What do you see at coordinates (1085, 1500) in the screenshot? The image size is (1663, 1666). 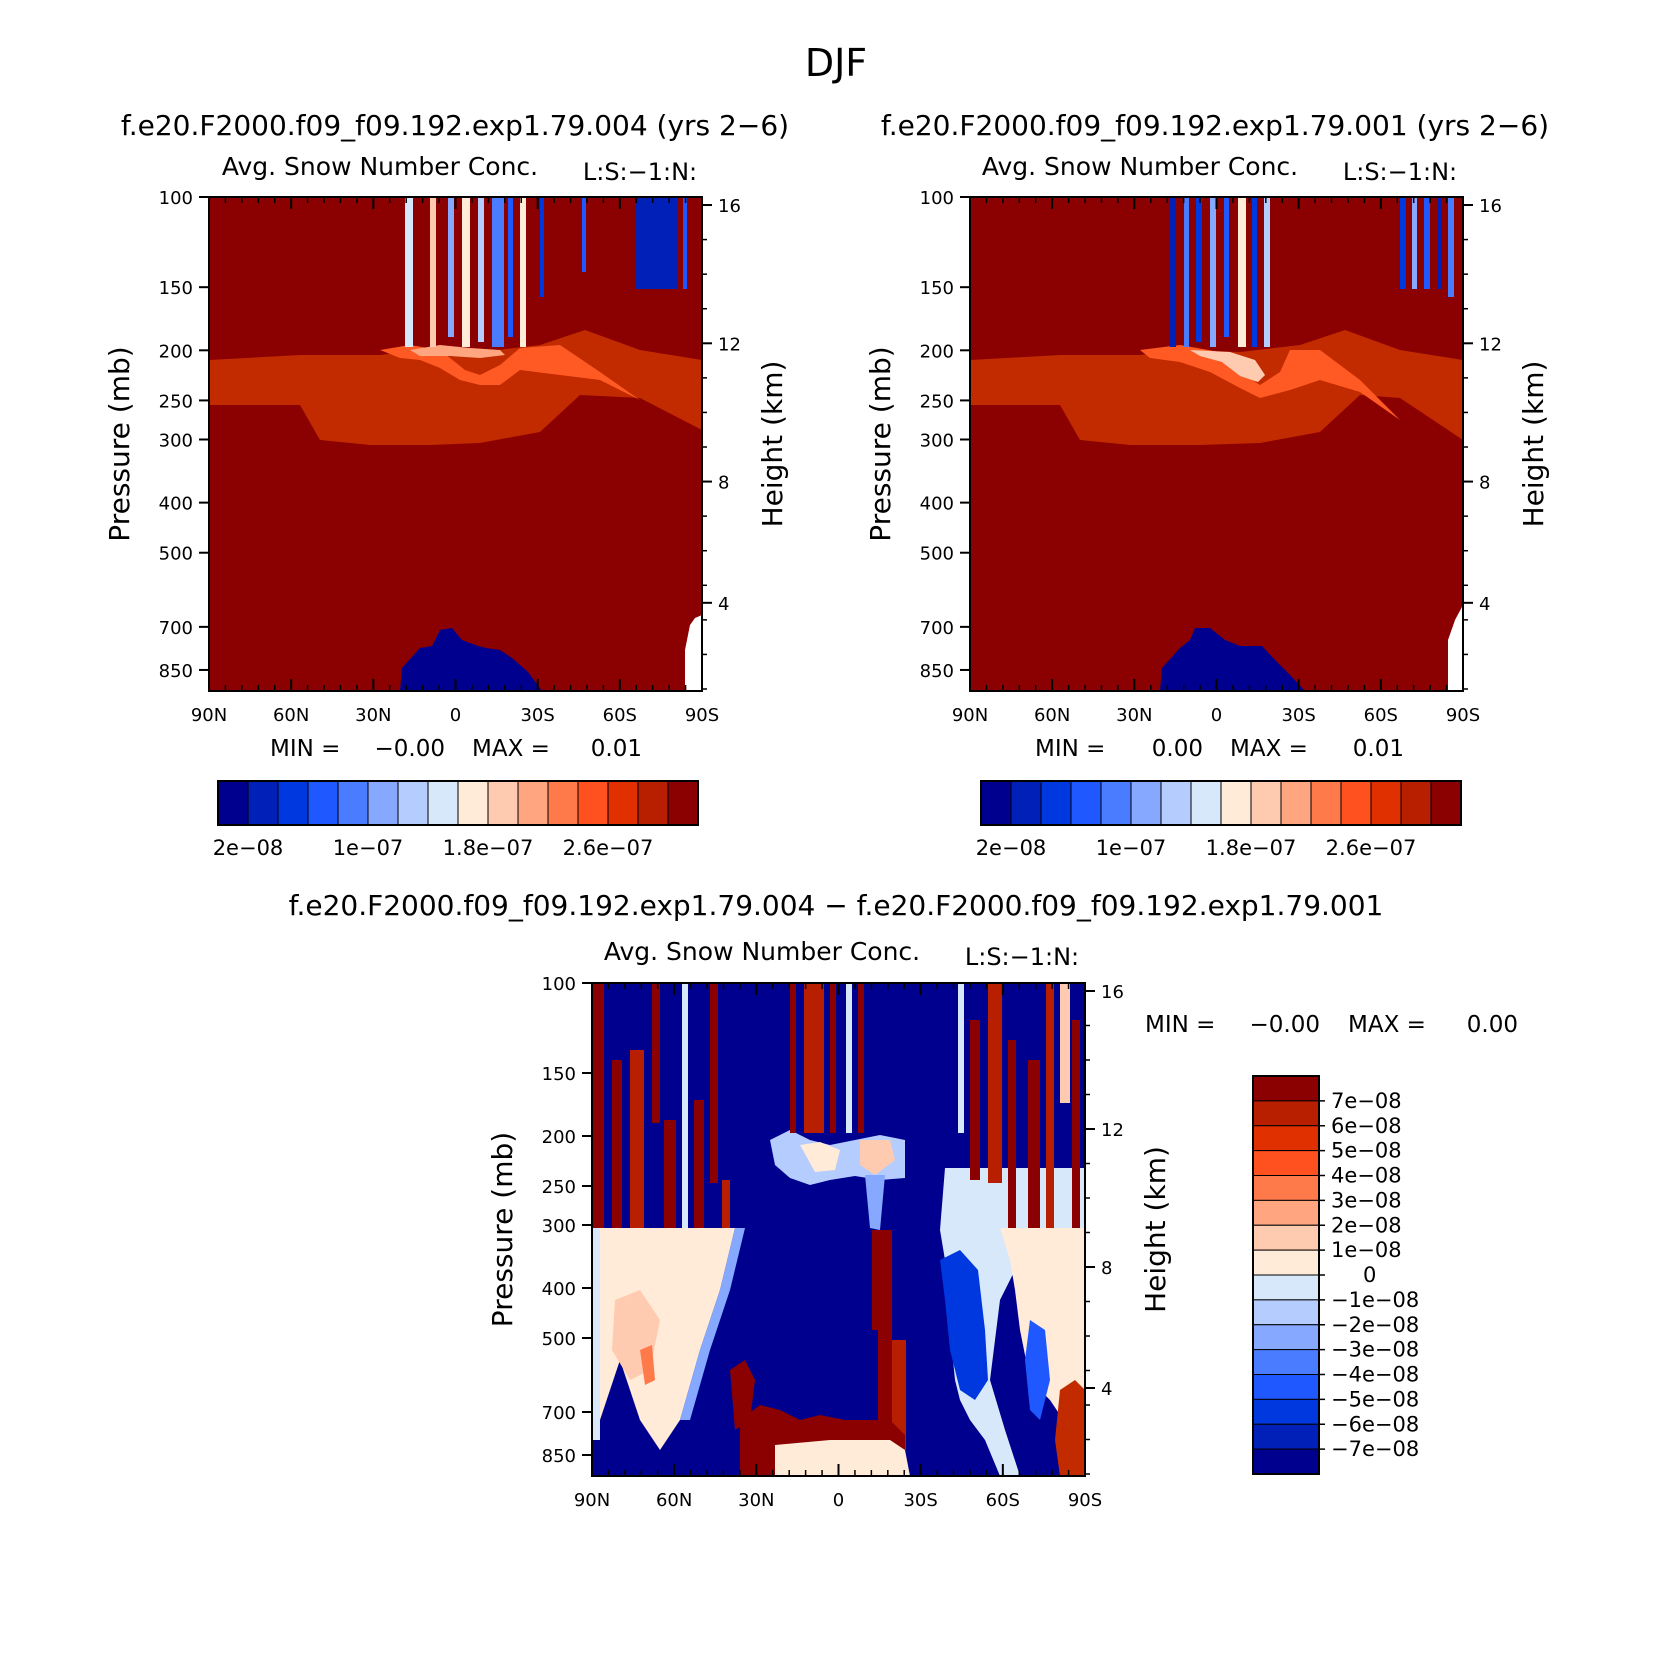 I see `x-tick-label: 90S` at bounding box center [1085, 1500].